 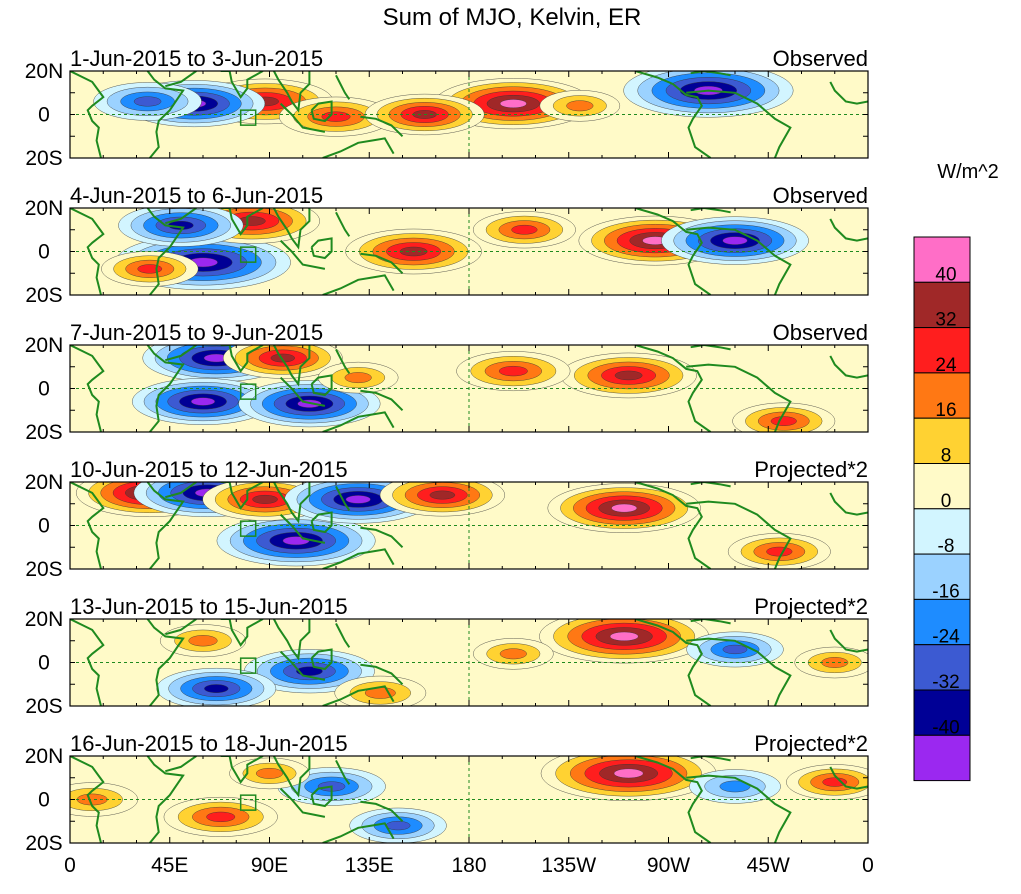 What do you see at coordinates (196, 332) in the screenshot?
I see `panel-date-range: 7-Jun-2015 to 9-Jun-2015` at bounding box center [196, 332].